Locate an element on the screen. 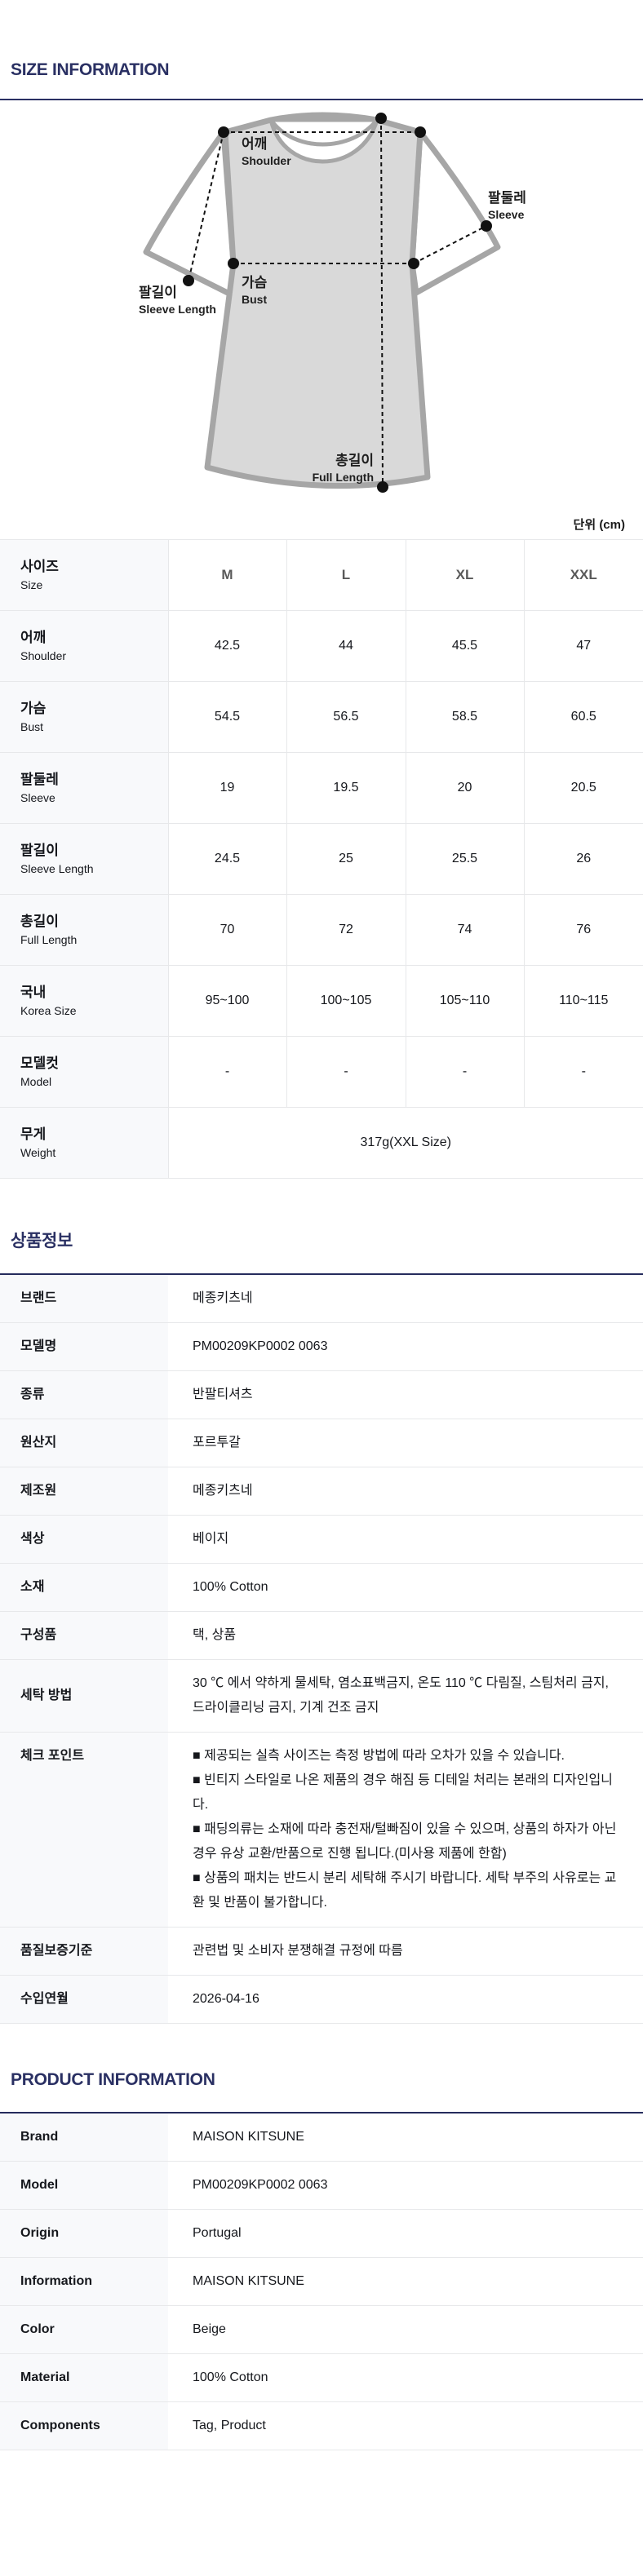  full-length-label-en: Full Length is located at coordinates (343, 477).